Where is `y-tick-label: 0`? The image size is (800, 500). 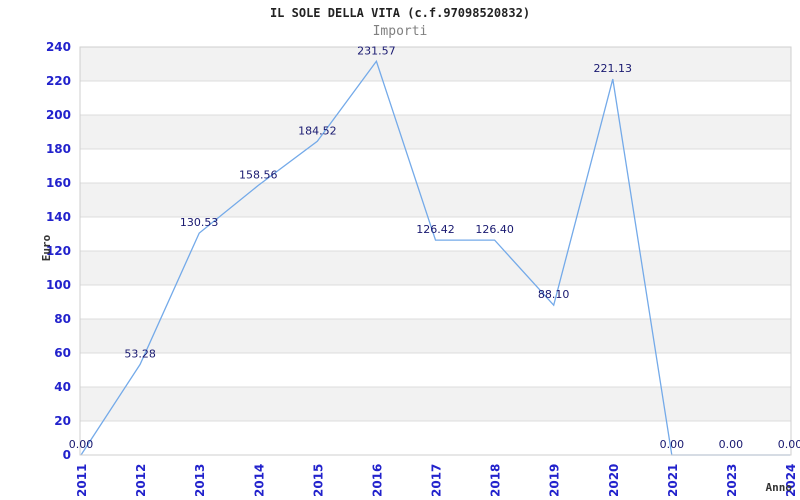
y-tick-label: 0 is located at coordinates (67, 455).